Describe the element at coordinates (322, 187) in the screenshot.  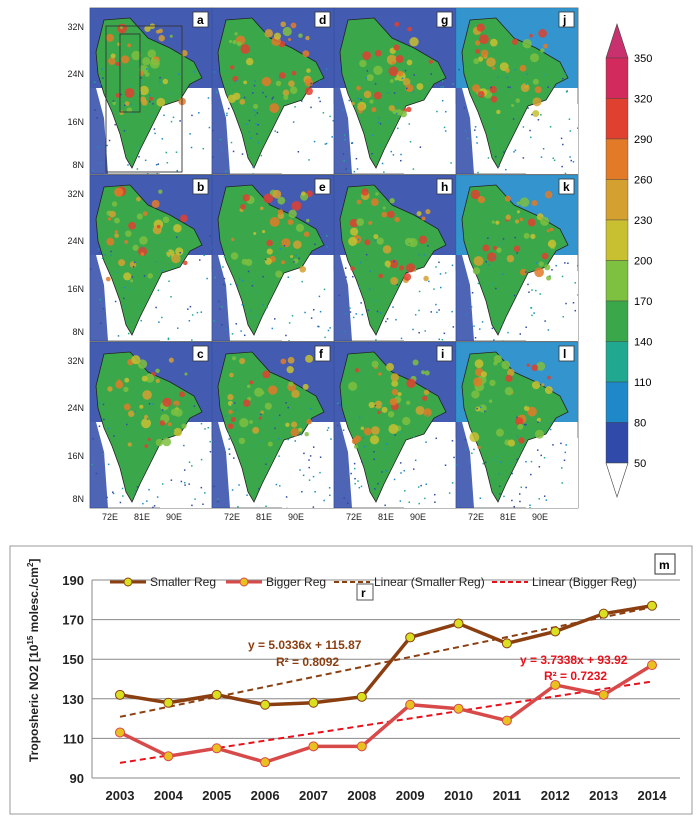
I see `panel-letter-e: e` at that location.